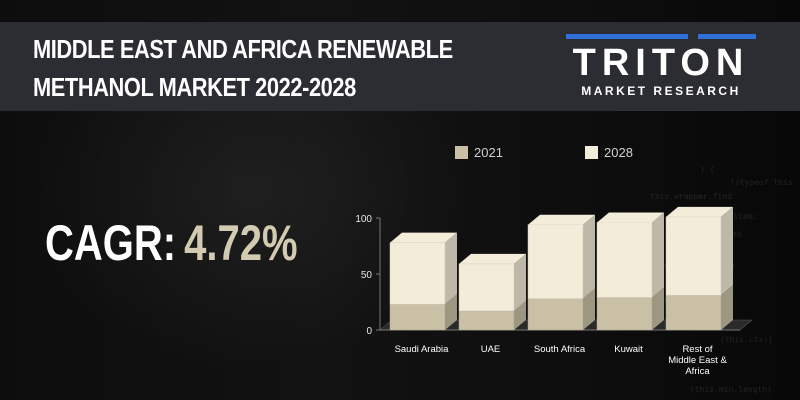 This screenshot has height=400, width=800. I want to click on x-tick-label: Saudi Arabia, so click(422, 349).